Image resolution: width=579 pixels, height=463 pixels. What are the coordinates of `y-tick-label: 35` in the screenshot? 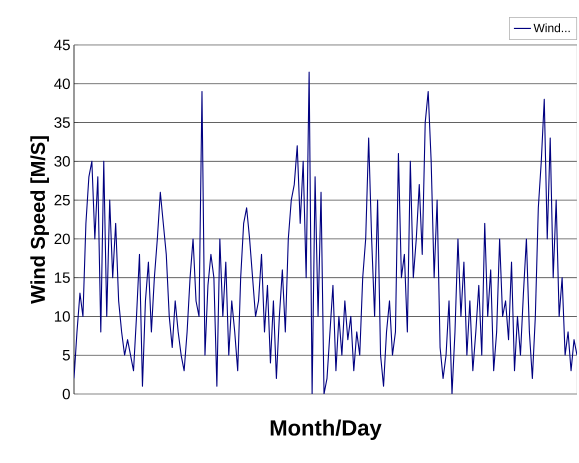 It's located at (62, 122).